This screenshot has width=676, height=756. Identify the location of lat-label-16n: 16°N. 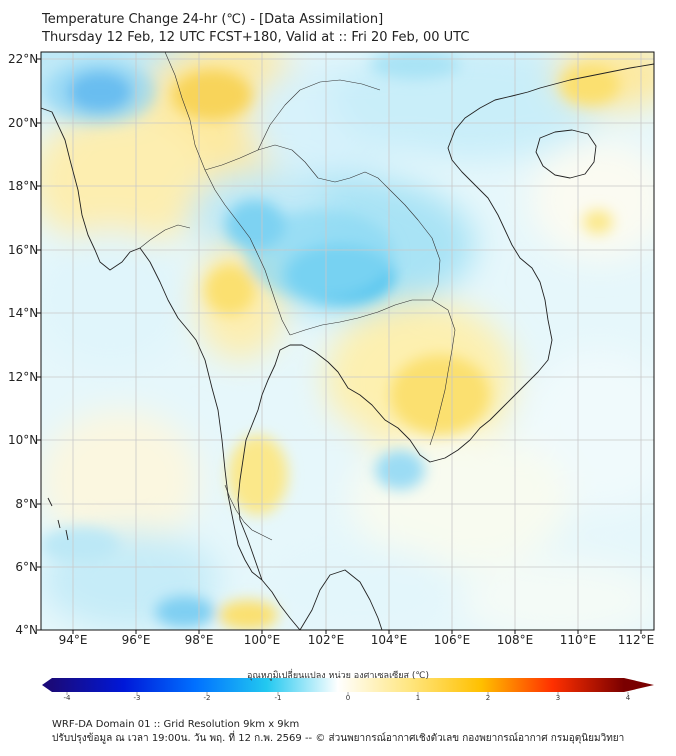
(23, 250).